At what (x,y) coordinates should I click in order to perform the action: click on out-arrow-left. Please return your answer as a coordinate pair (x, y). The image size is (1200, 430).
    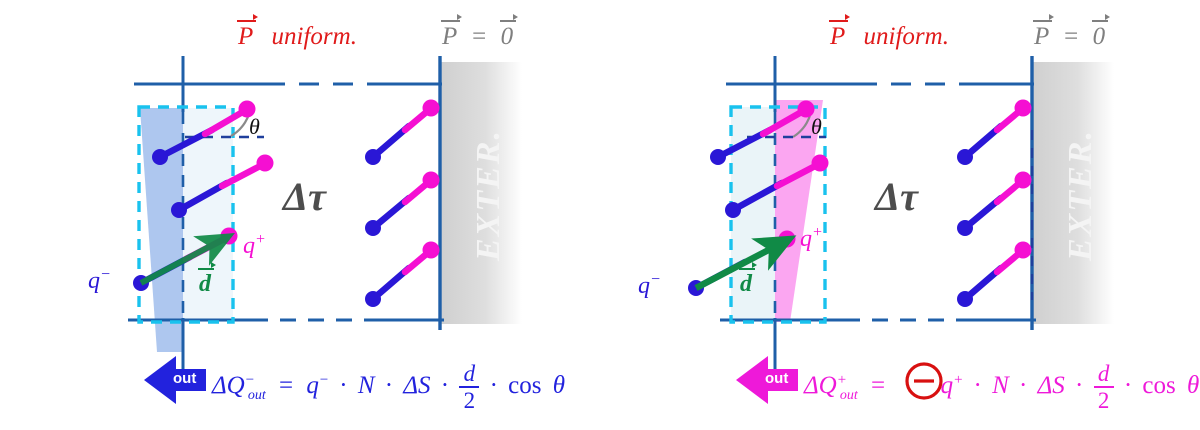
    Looking at the image, I should click on (175, 380).